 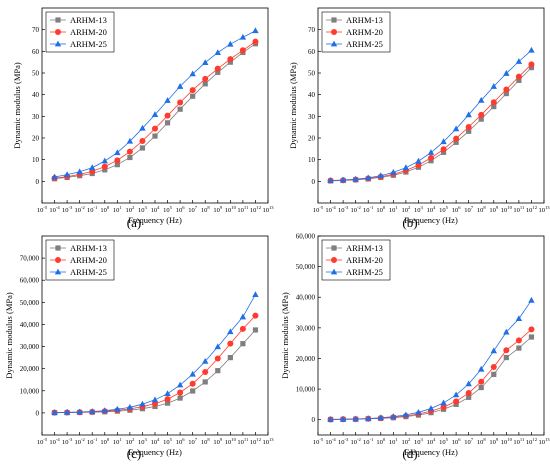 I want to click on x-tick-label: 10¹², so click(x=256, y=441).